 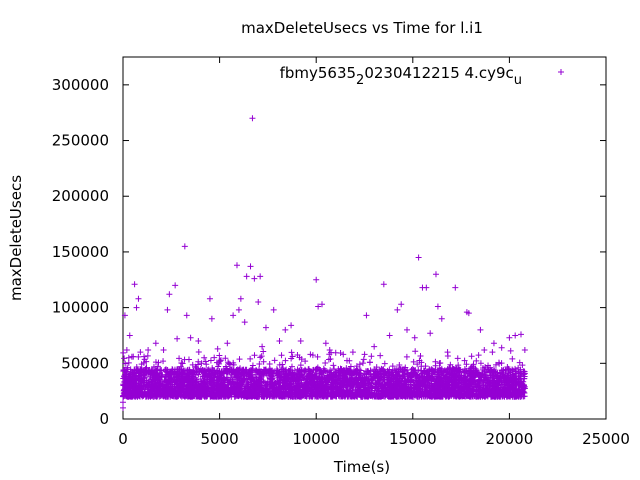 I want to click on x-axis-label: Time(s), so click(x=361, y=467).